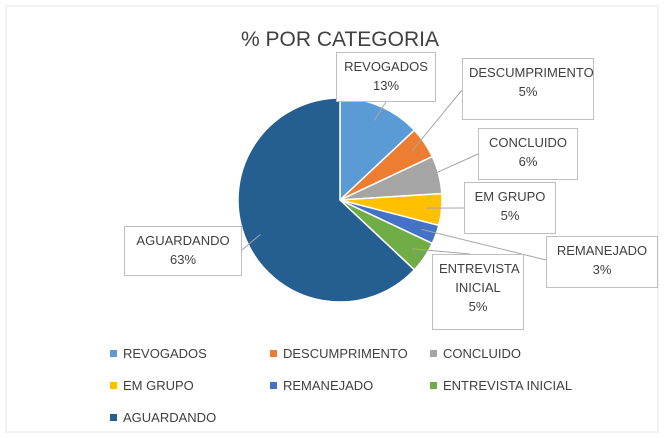  Describe the element at coordinates (183, 251) in the screenshot. I see `data-label: AGUARDANDO 63%` at that location.